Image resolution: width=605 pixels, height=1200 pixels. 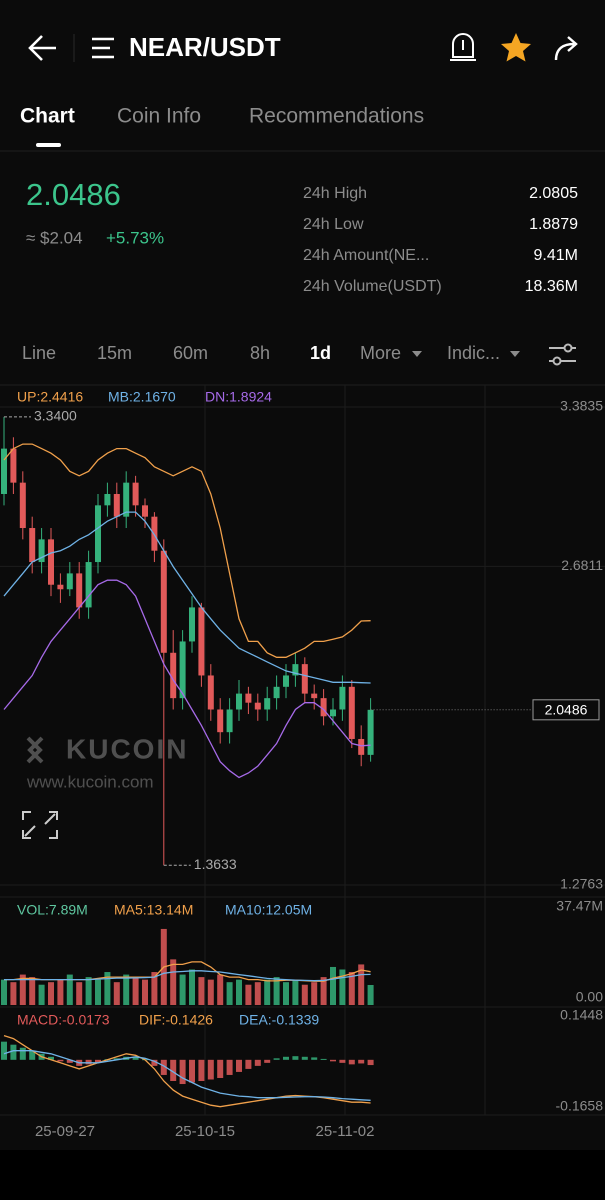 What do you see at coordinates (103, 48) in the screenshot?
I see `menu-button` at bounding box center [103, 48].